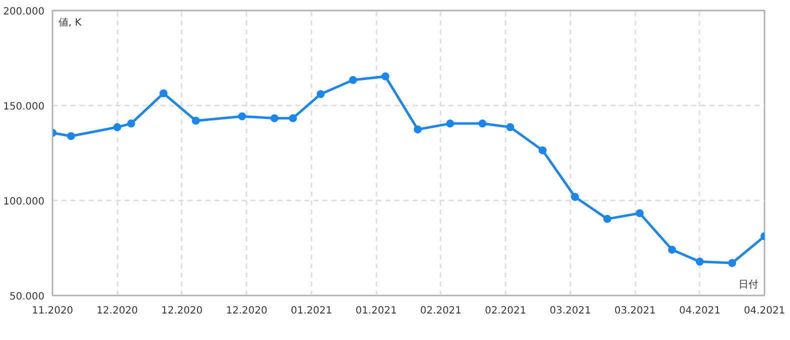 The height and width of the screenshot is (340, 790). Describe the element at coordinates (53, 311) in the screenshot. I see `x-tick-label: 11.2020` at that location.